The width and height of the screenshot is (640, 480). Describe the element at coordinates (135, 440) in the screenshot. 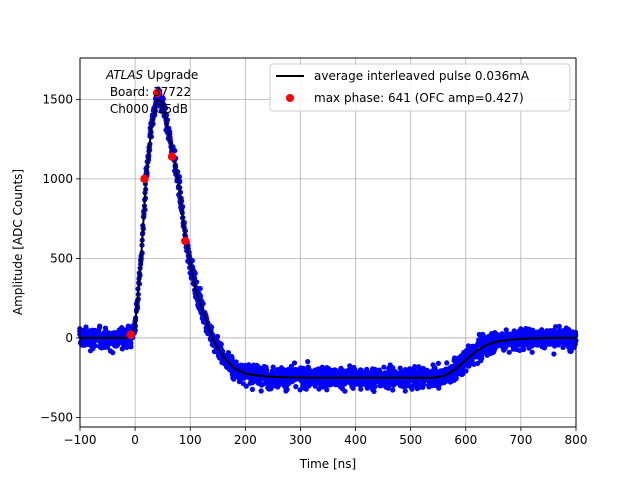

I see `x-tick-label: 0` at that location.